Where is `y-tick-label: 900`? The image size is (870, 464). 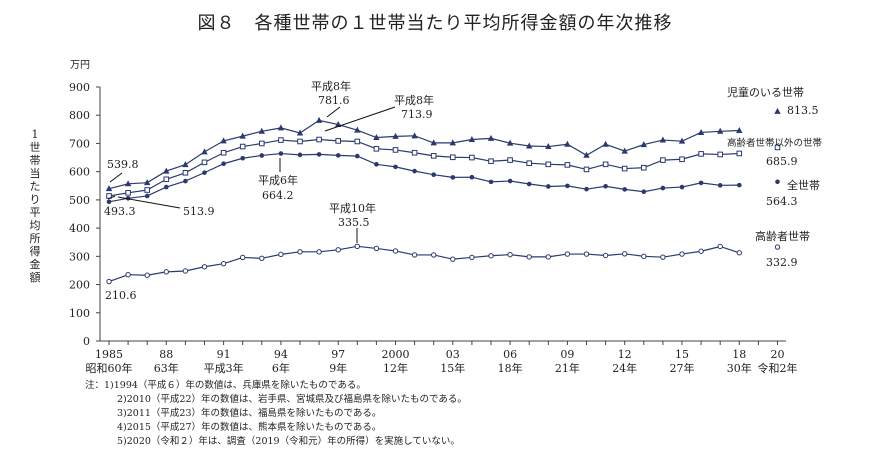 y-tick-label: 900 is located at coordinates (79, 87).